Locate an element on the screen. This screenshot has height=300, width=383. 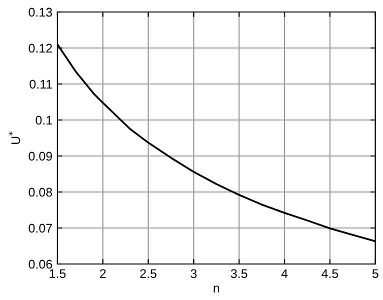
y-tick-label: 0.11 is located at coordinates (41, 84).